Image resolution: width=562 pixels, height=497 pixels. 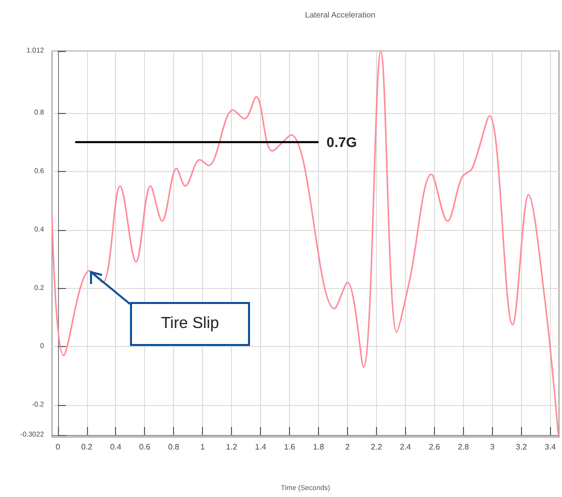 I want to click on x-tick-label: 0, so click(x=58, y=447).